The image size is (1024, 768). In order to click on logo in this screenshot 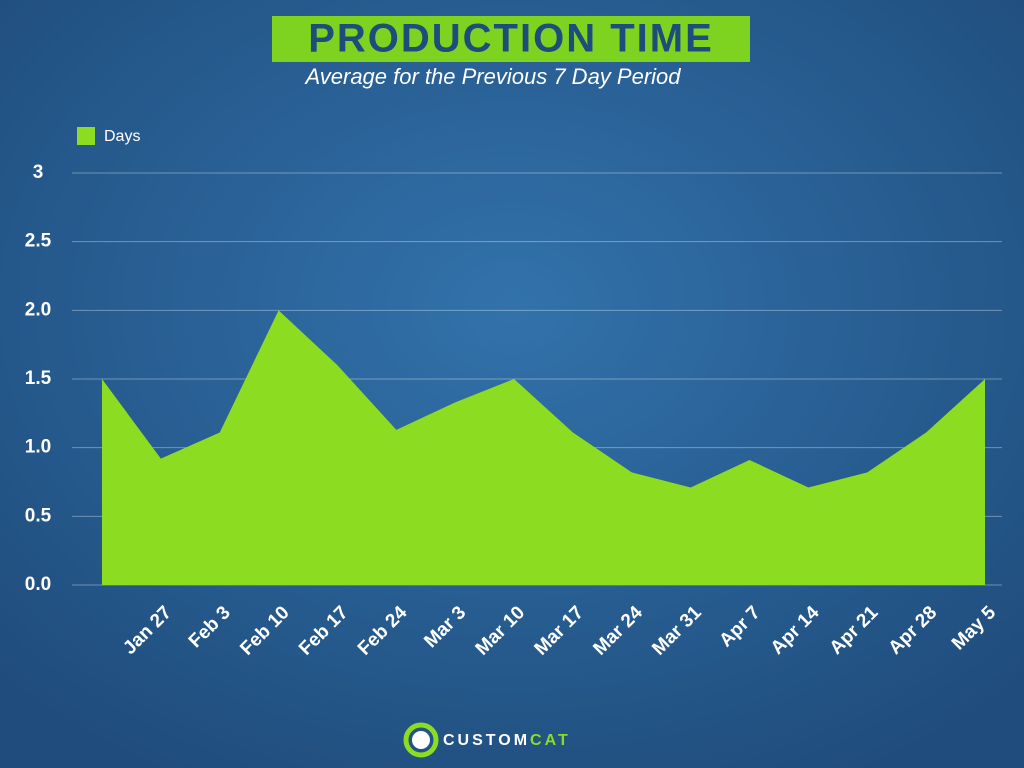, I will do `click(421, 740)`.